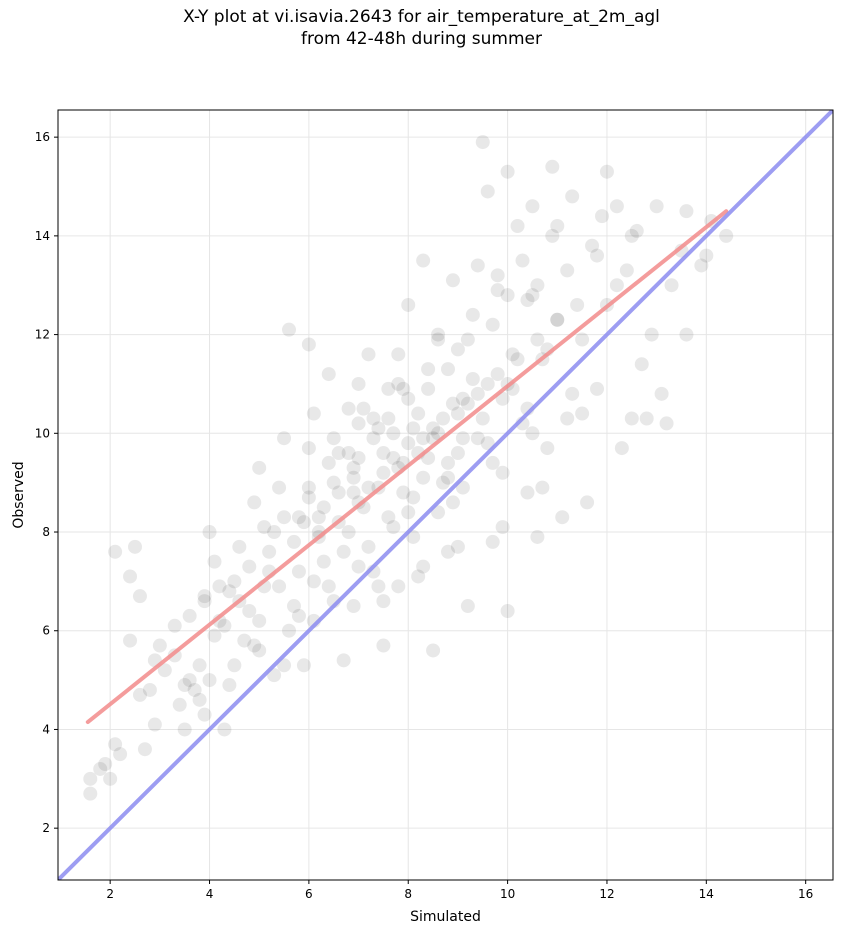 Image resolution: width=843 pixels, height=934 pixels. I want to click on x-tick-label: 10, so click(507, 894).